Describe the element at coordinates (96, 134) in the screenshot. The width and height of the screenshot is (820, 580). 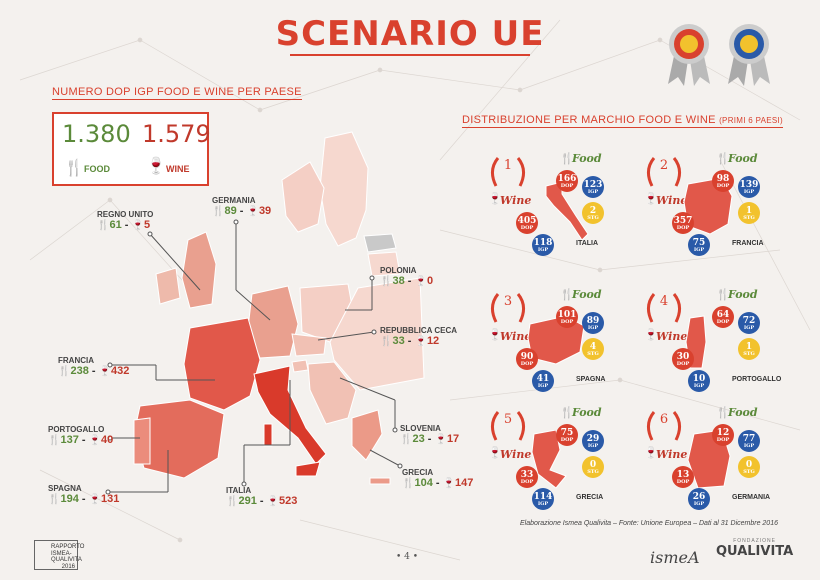
I see `food-total: 1.380` at that location.